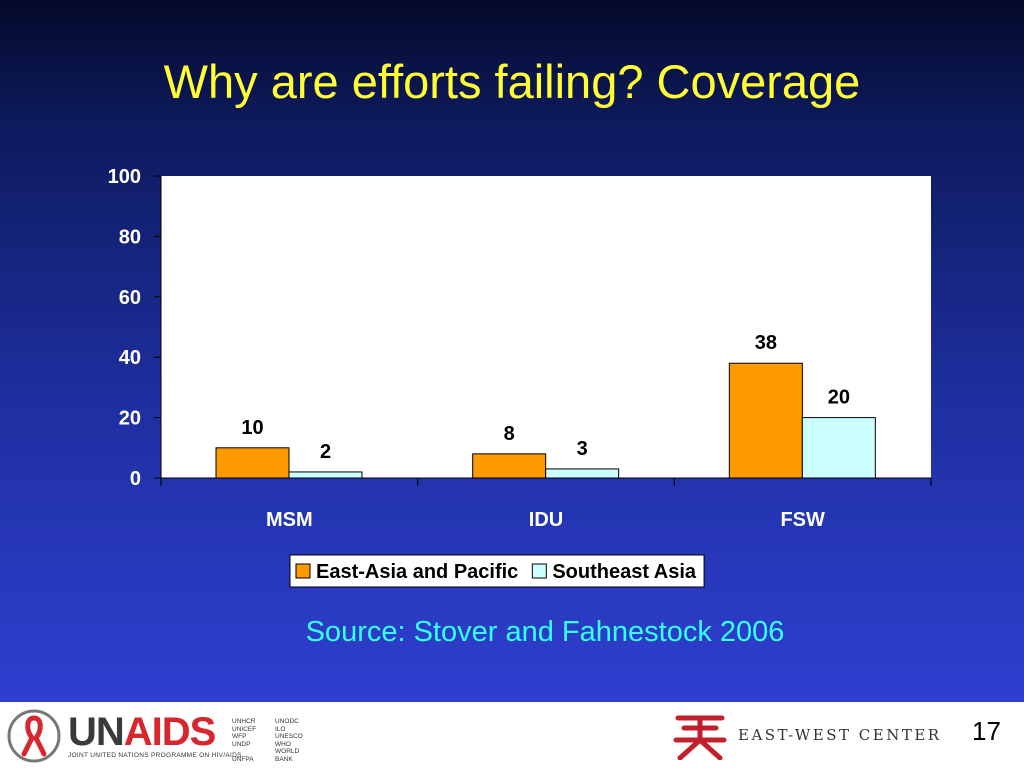  What do you see at coordinates (417, 572) in the screenshot?
I see `legend-label: East-Asia and Pacific` at bounding box center [417, 572].